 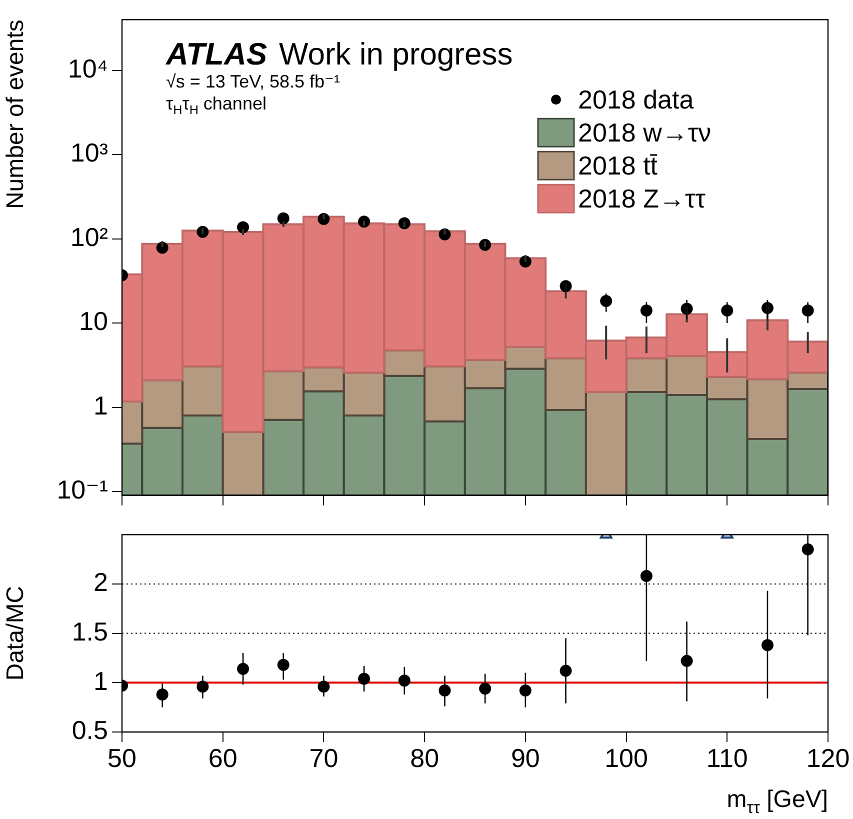 What do you see at coordinates (16, 115) in the screenshot?
I see `y-axis-title: Number of events` at bounding box center [16, 115].